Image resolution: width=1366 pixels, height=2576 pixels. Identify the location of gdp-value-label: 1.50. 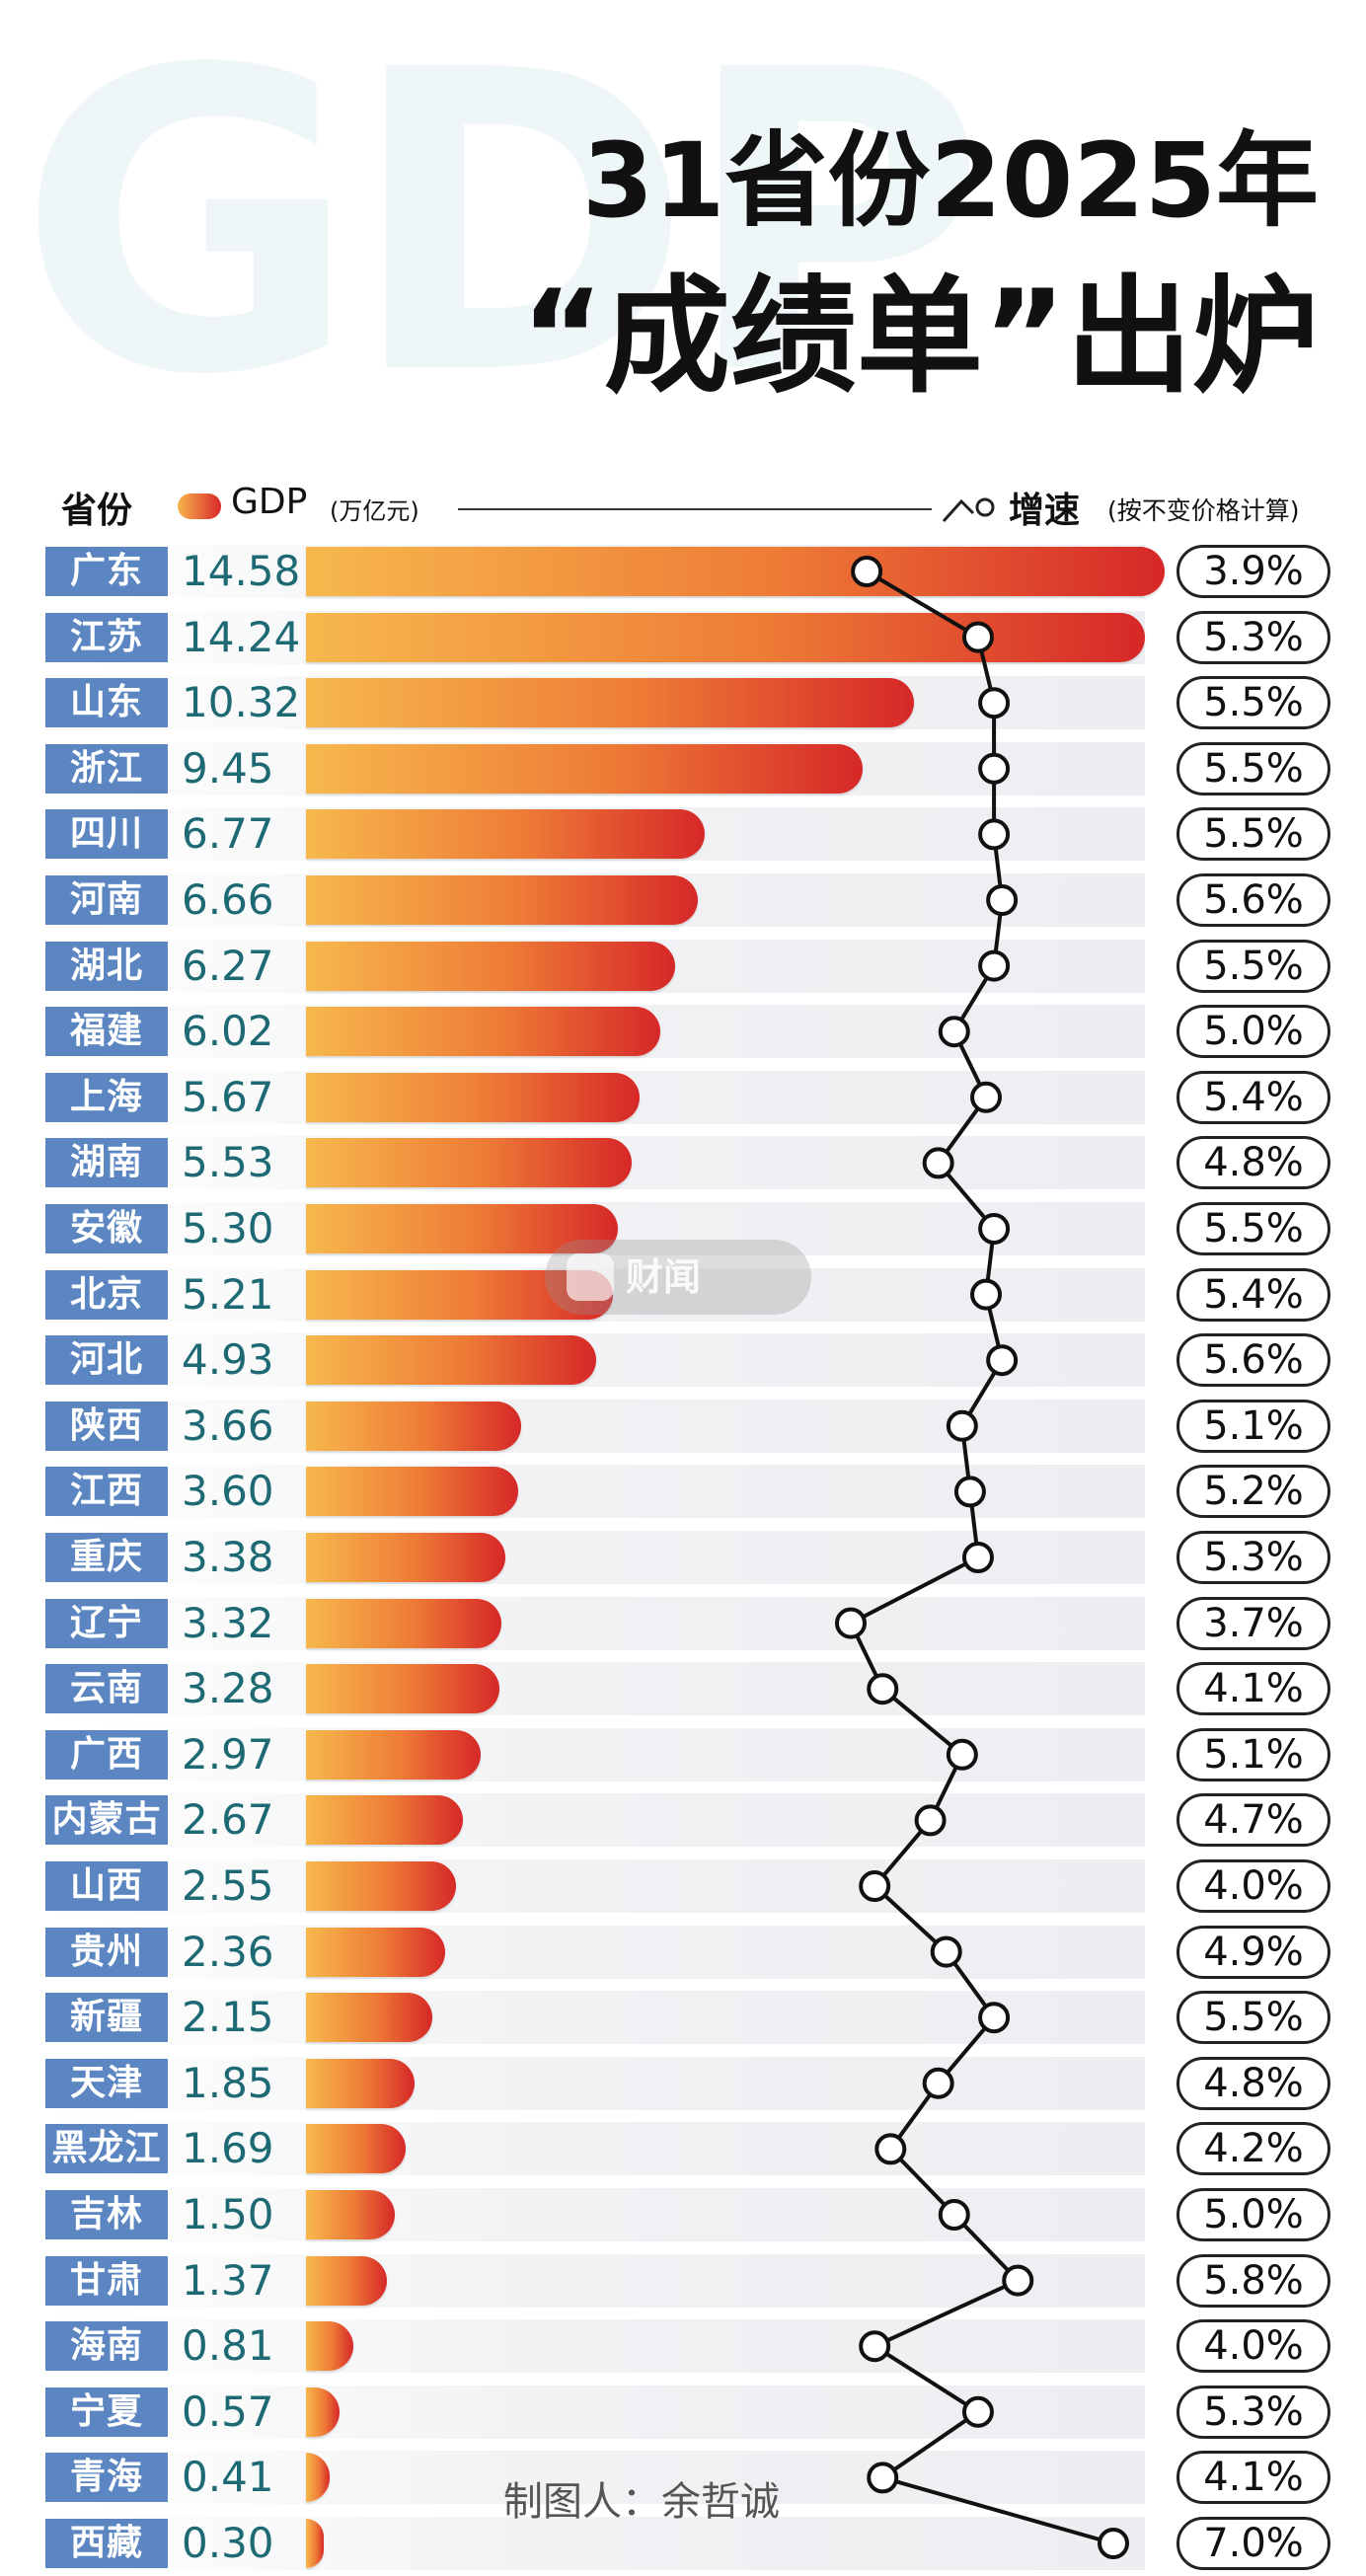
(228, 2214).